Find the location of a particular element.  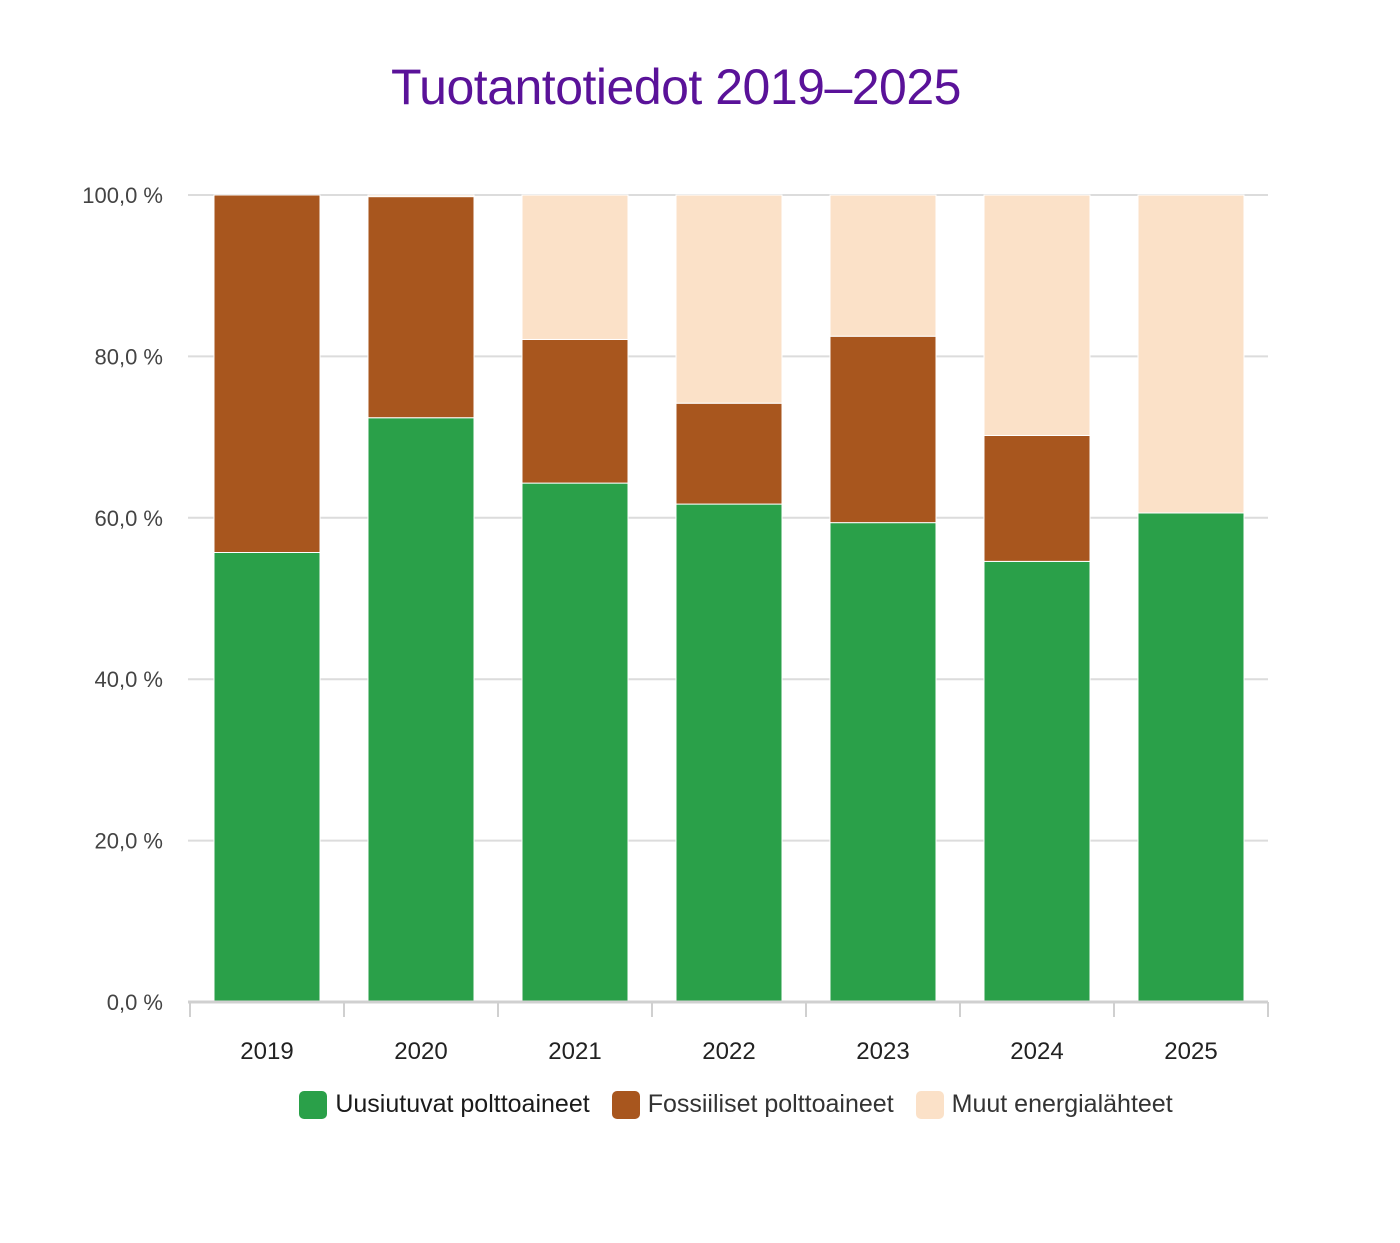

x-axis is located at coordinates (728, 1008).